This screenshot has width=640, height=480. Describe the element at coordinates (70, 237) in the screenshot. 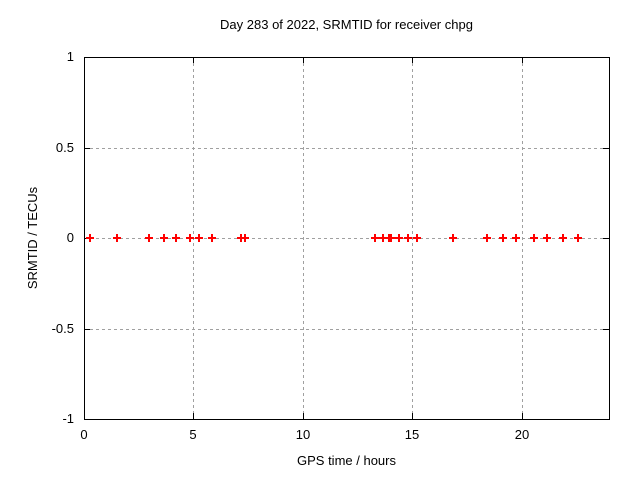

I see `y-tick-label: 0` at that location.